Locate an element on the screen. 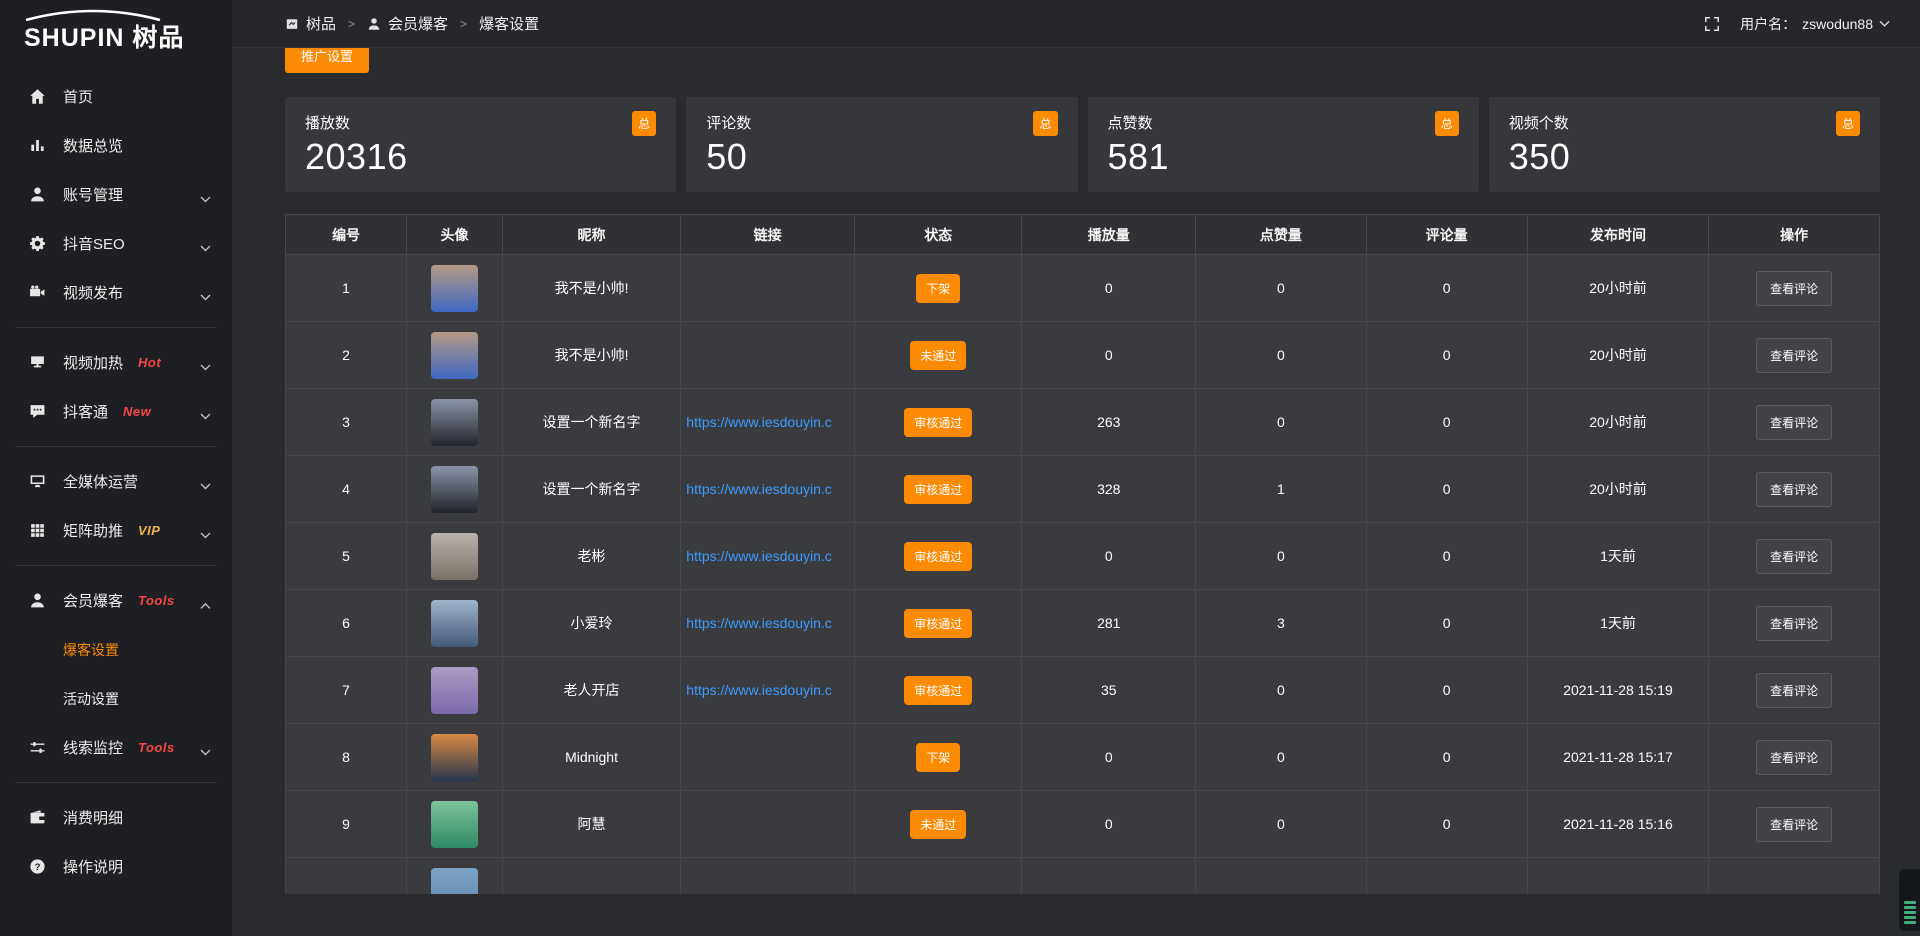  sidebar-item-tag: Tools is located at coordinates (156, 600).